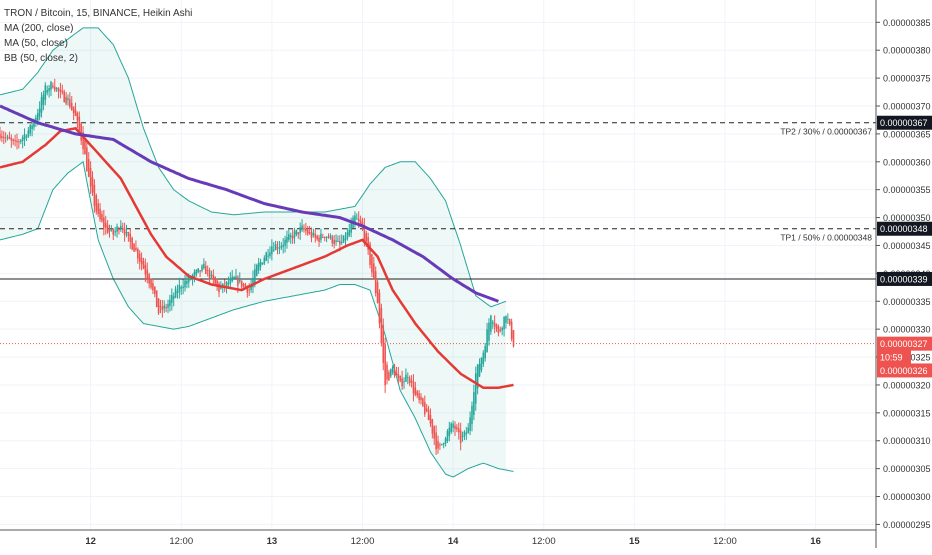 This screenshot has width=932, height=555. I want to click on level-tag-TP1, so click(904, 228).